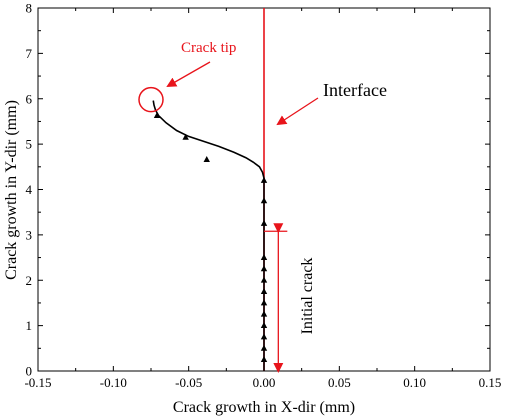 The height and width of the screenshot is (419, 505). I want to click on crack-tip-label: Crack tip, so click(208, 48).